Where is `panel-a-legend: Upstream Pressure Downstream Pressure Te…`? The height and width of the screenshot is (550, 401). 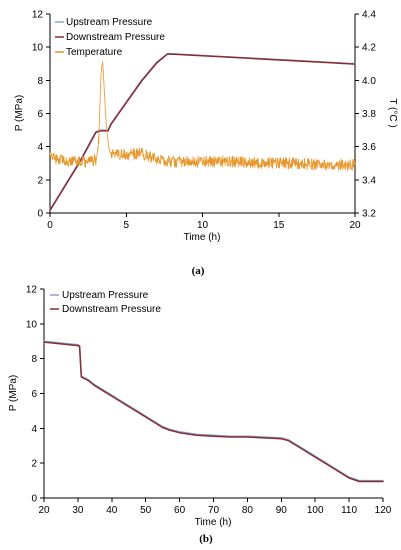 panel-a-legend: Upstream Pressure Downstream Pressure Te… is located at coordinates (110, 37).